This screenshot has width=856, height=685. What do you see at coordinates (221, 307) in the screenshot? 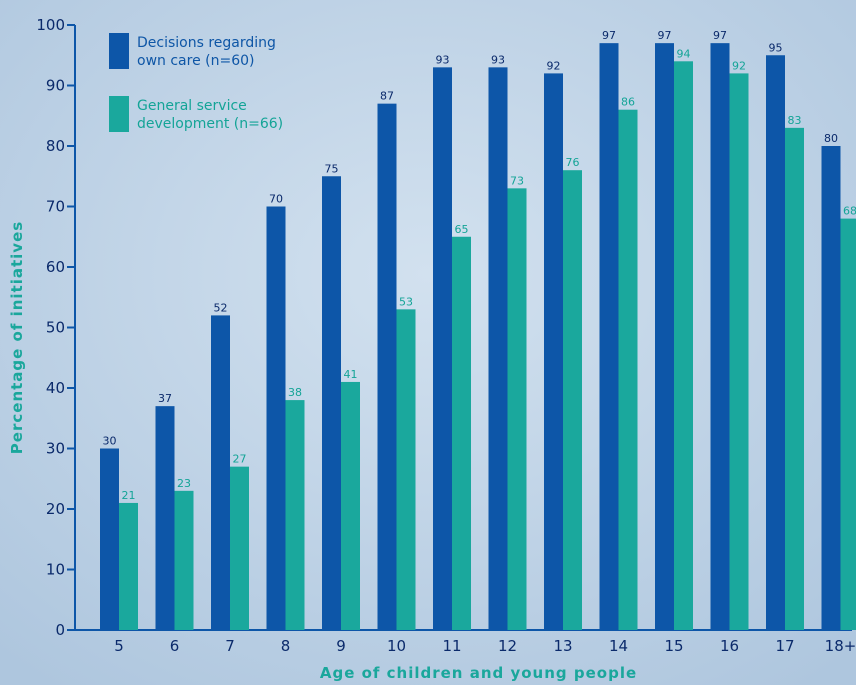
I see `data-label: 52` at bounding box center [221, 307].